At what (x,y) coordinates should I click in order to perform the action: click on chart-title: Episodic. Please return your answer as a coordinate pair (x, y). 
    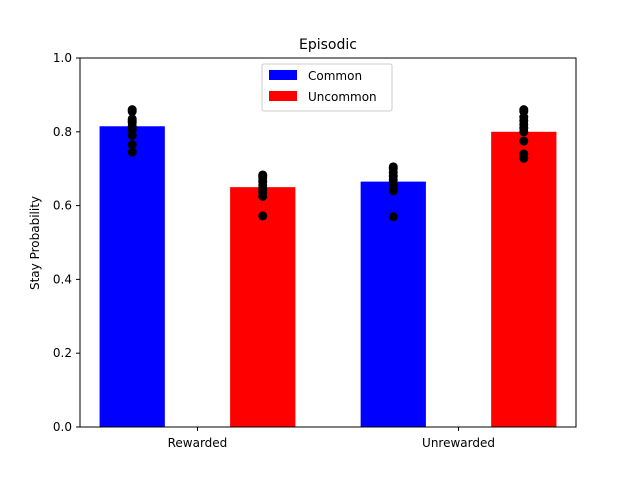
    Looking at the image, I should click on (328, 45).